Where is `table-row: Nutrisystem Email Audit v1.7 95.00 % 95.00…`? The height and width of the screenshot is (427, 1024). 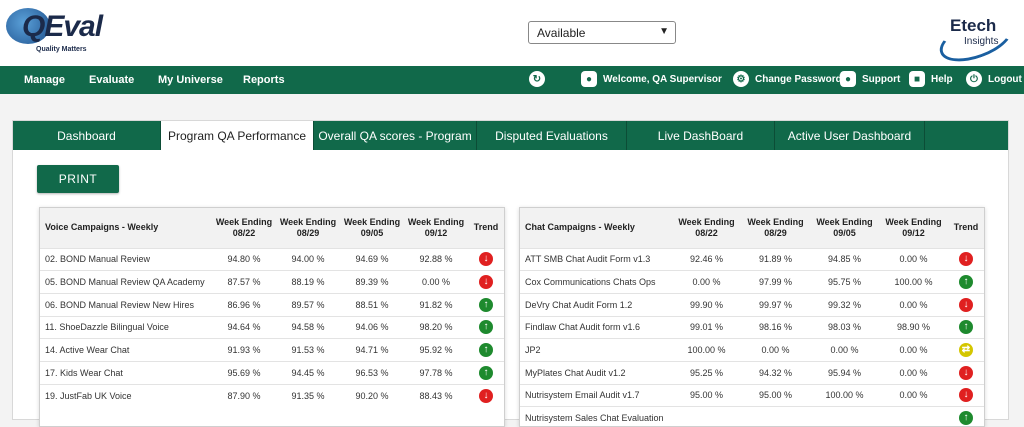 table-row: Nutrisystem Email Audit v1.7 95.00 % 95.00… is located at coordinates (752, 395).